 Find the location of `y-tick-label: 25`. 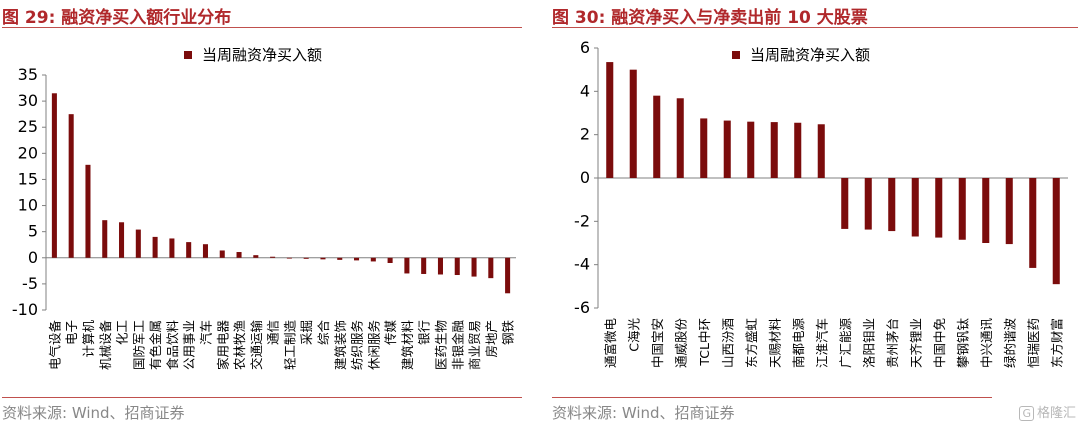

y-tick-label: 25 is located at coordinates (28, 126).